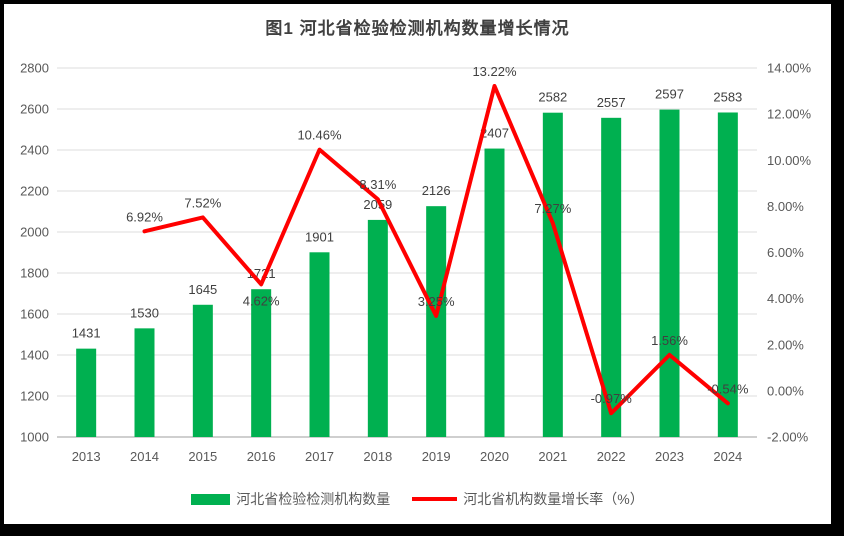 The width and height of the screenshot is (844, 536). I want to click on svg-text: 2015, so click(202, 456).